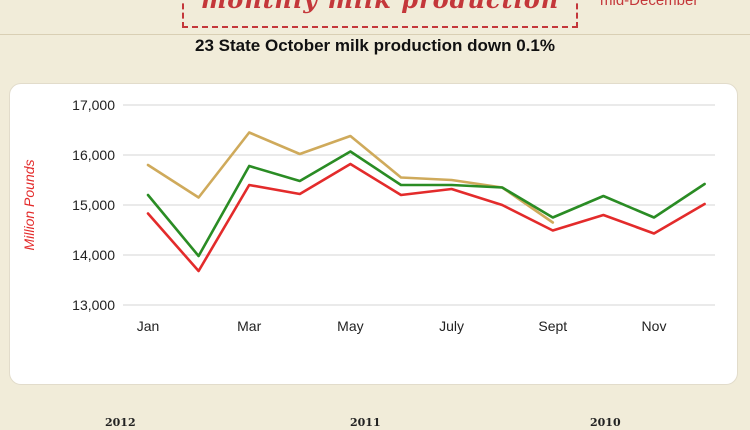 The height and width of the screenshot is (430, 750). Describe the element at coordinates (93, 105) in the screenshot. I see `y-tick-label: 17,000` at that location.